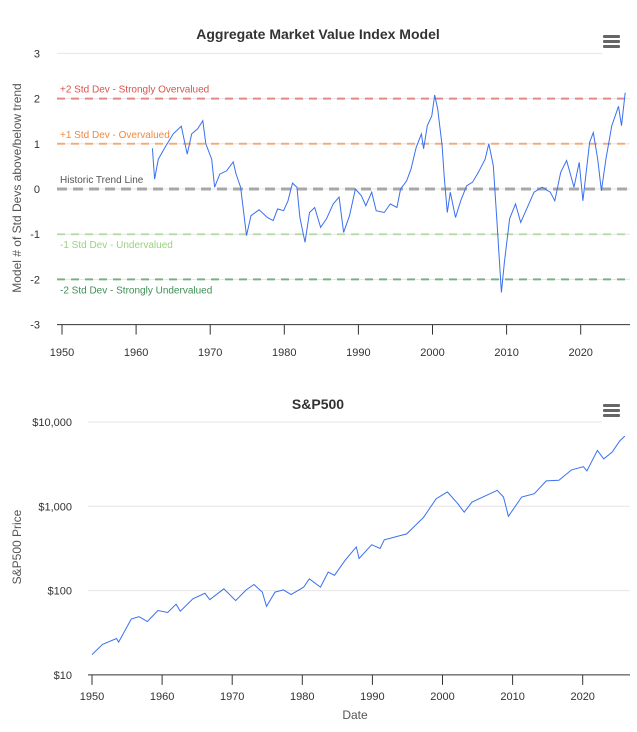  I want to click on y-tick-label: 2, so click(37, 100).